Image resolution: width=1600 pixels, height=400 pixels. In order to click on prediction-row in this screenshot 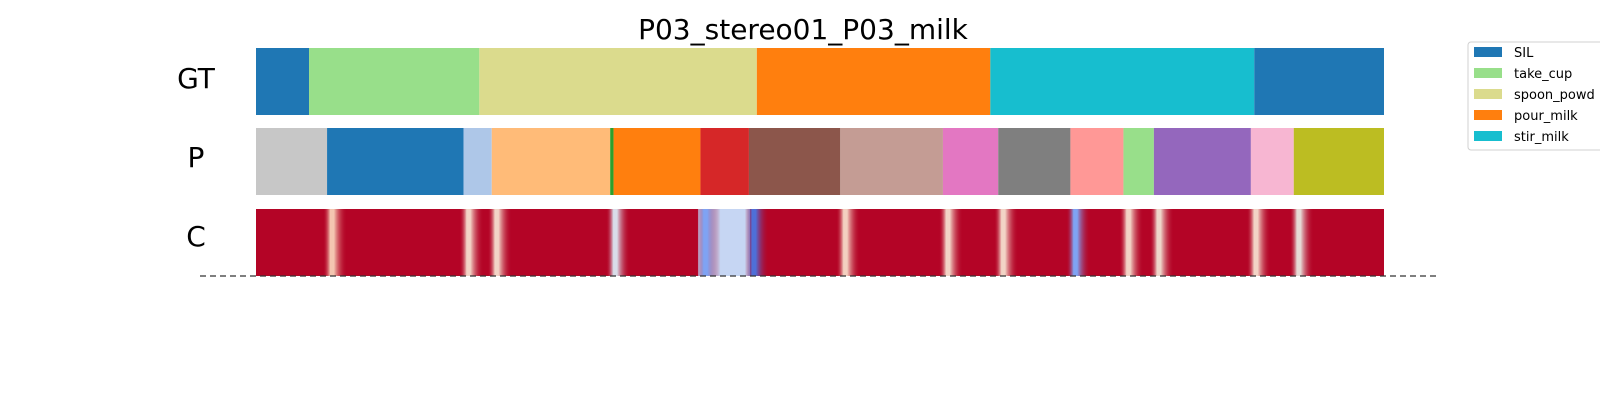, I will do `click(820, 161)`.